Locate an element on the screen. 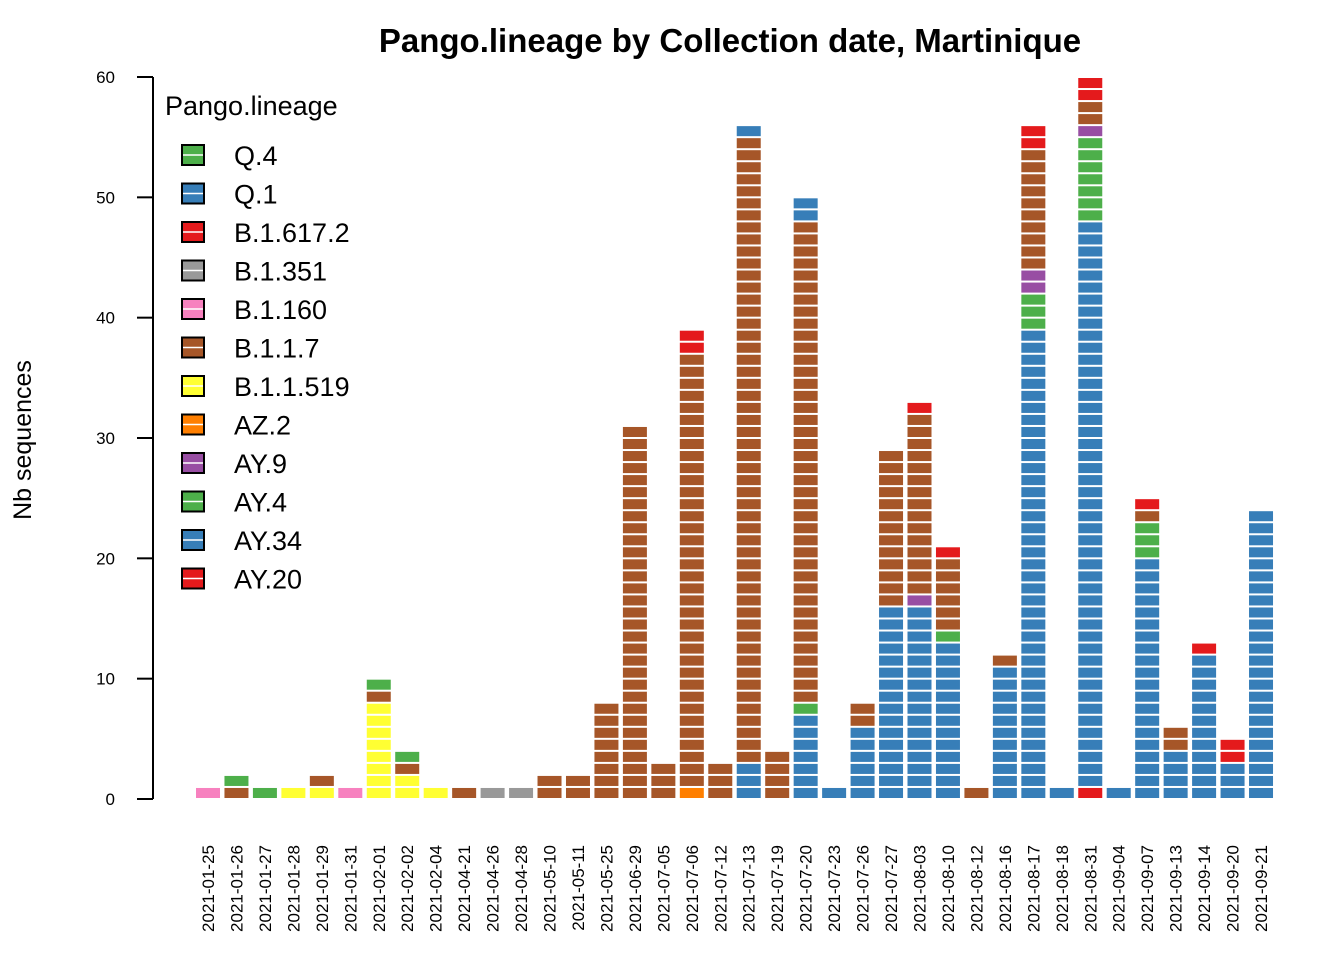  x-tick-label: 2021-09-04 is located at coordinates (1119, 888).